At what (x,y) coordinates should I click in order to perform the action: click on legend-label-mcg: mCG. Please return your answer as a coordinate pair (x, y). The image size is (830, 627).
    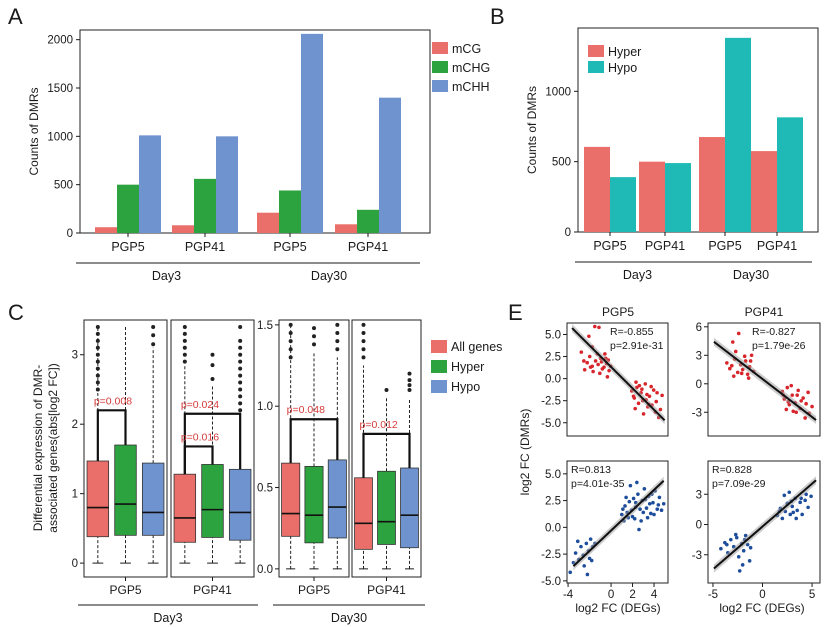
    Looking at the image, I should click on (466, 49).